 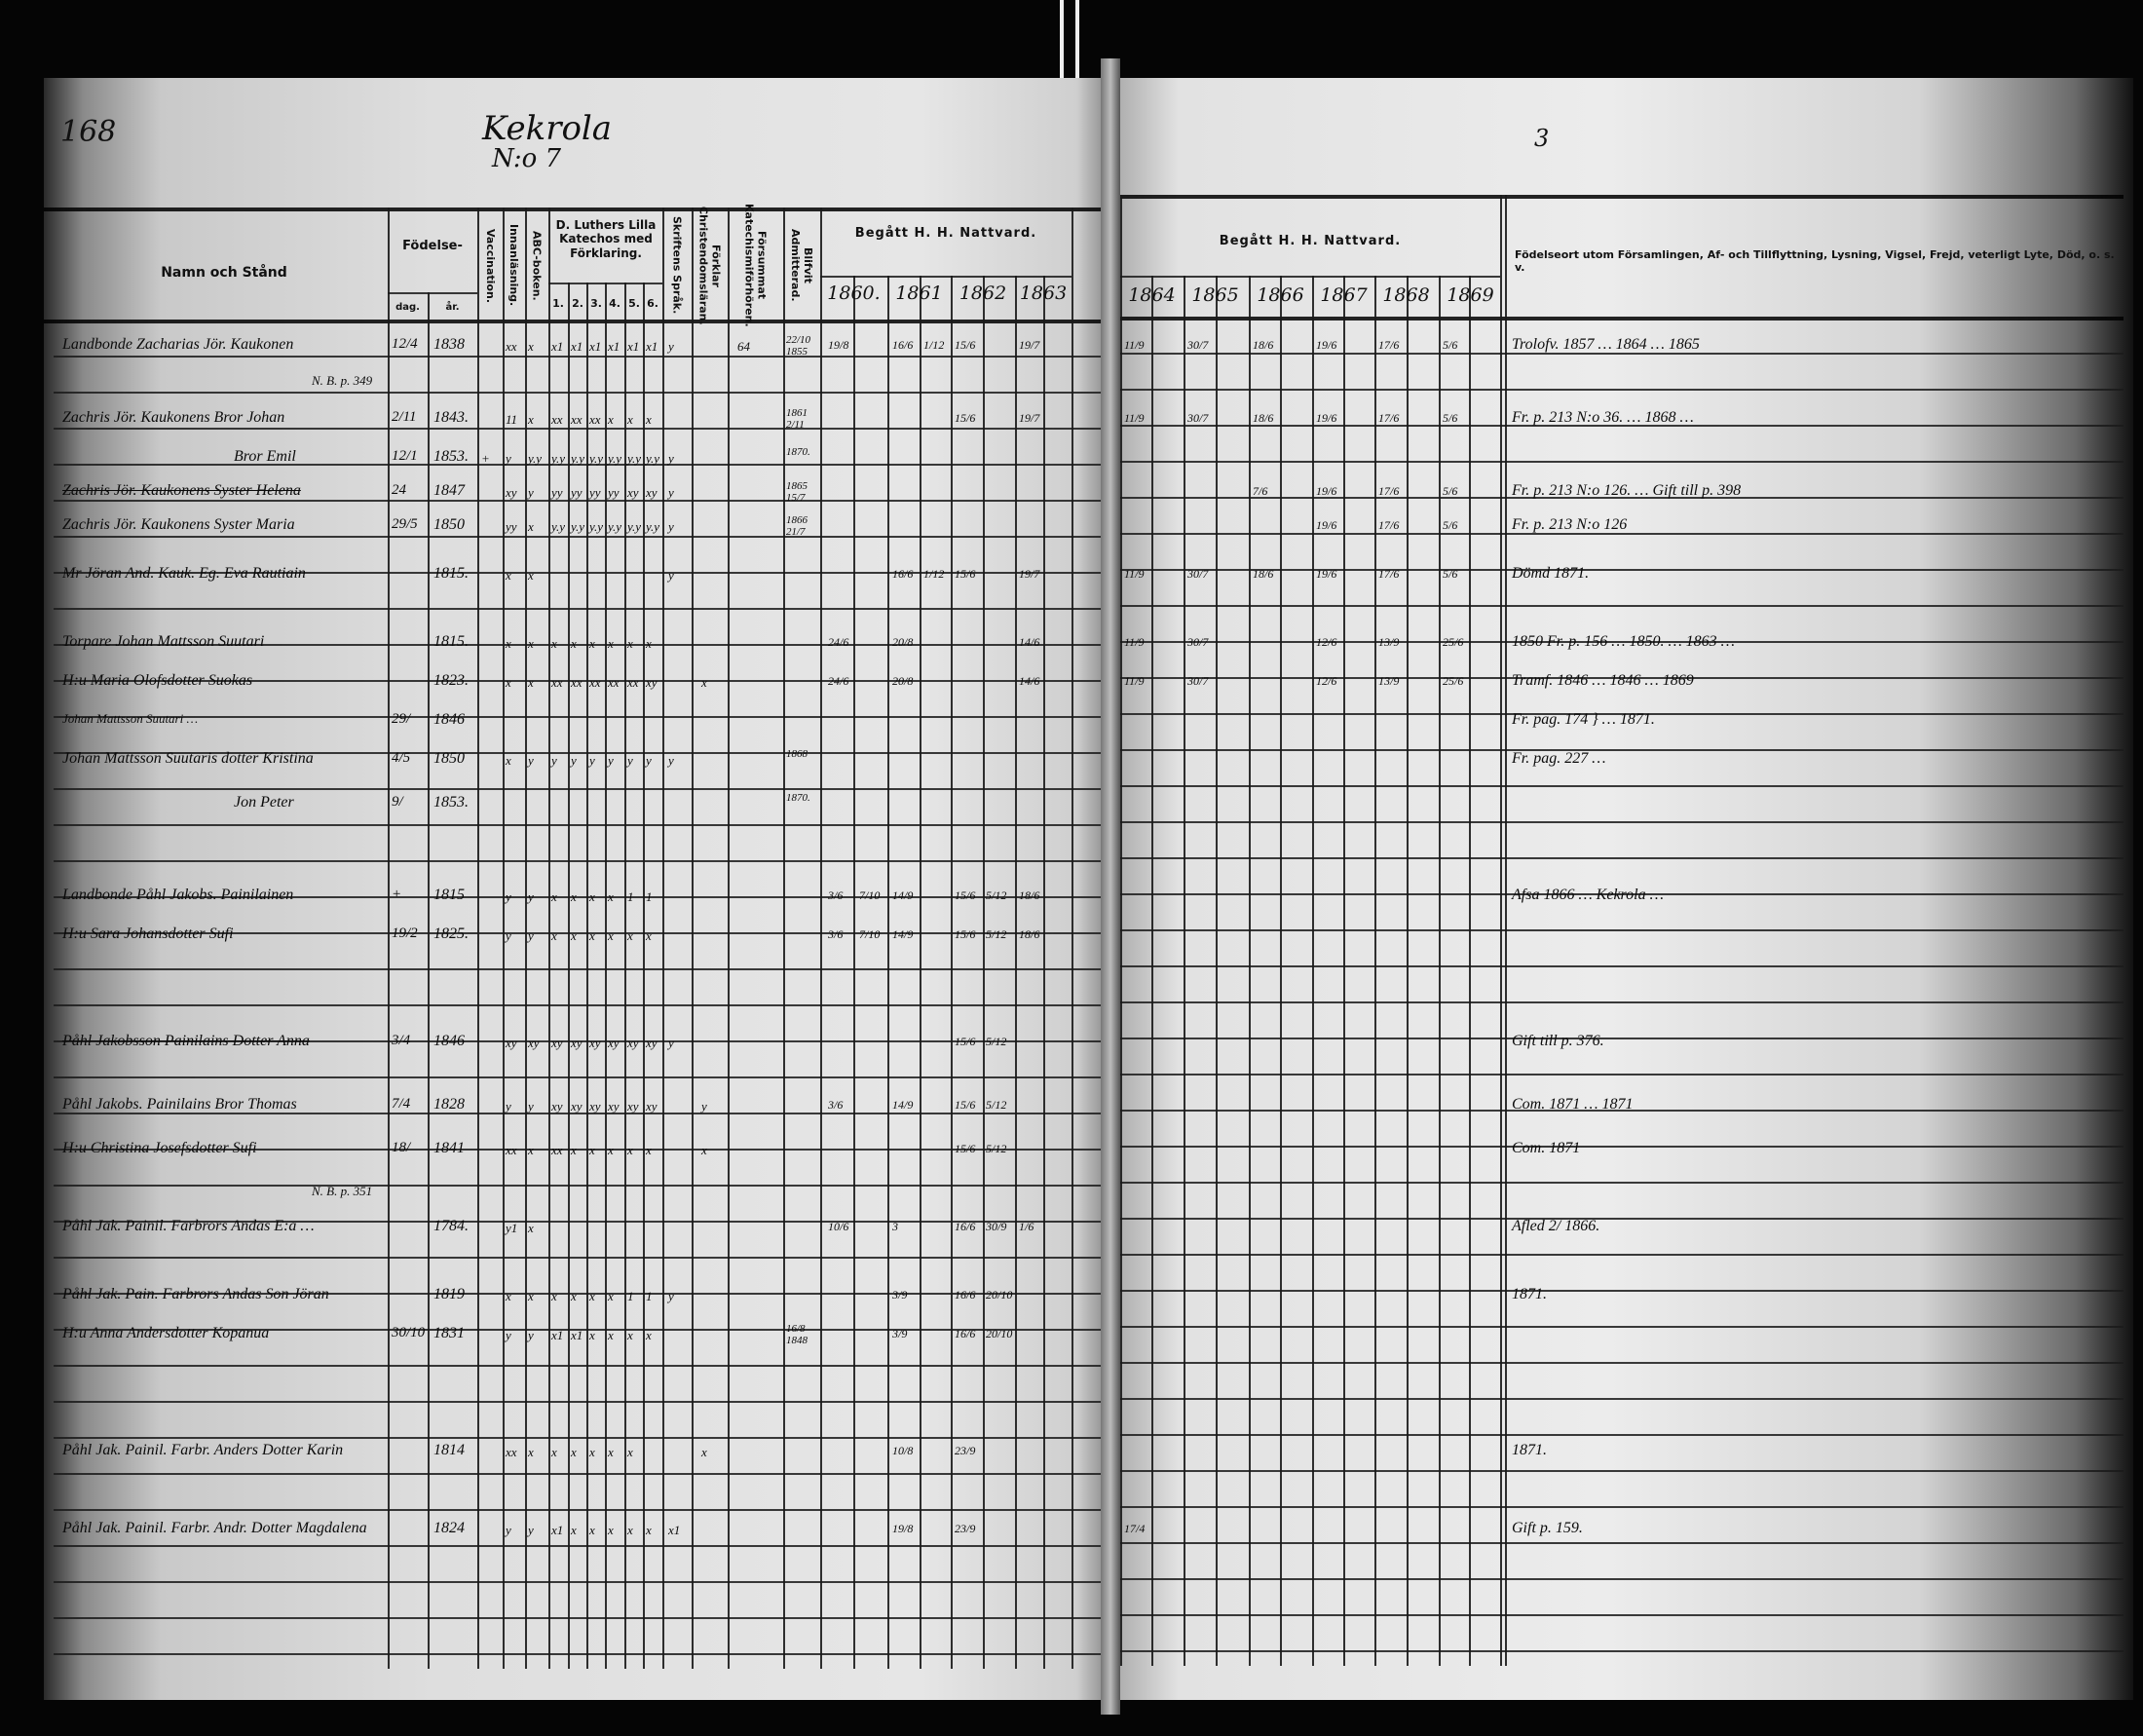 What do you see at coordinates (1546, 1148) in the screenshot?
I see `remark: Com. 1871` at bounding box center [1546, 1148].